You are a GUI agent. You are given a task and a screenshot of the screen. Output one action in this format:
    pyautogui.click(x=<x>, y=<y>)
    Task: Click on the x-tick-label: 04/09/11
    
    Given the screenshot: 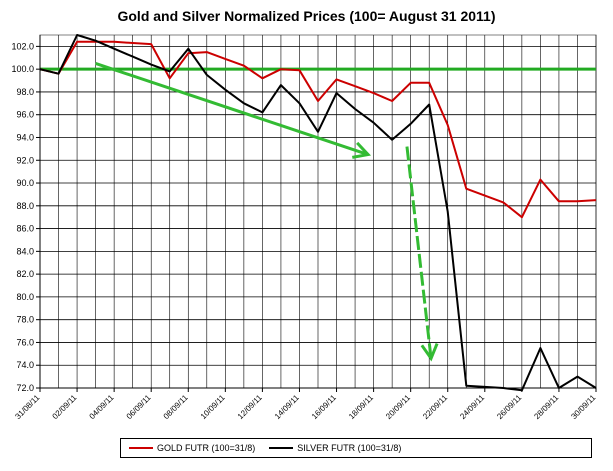 What is the action you would take?
    pyautogui.click(x=102, y=407)
    